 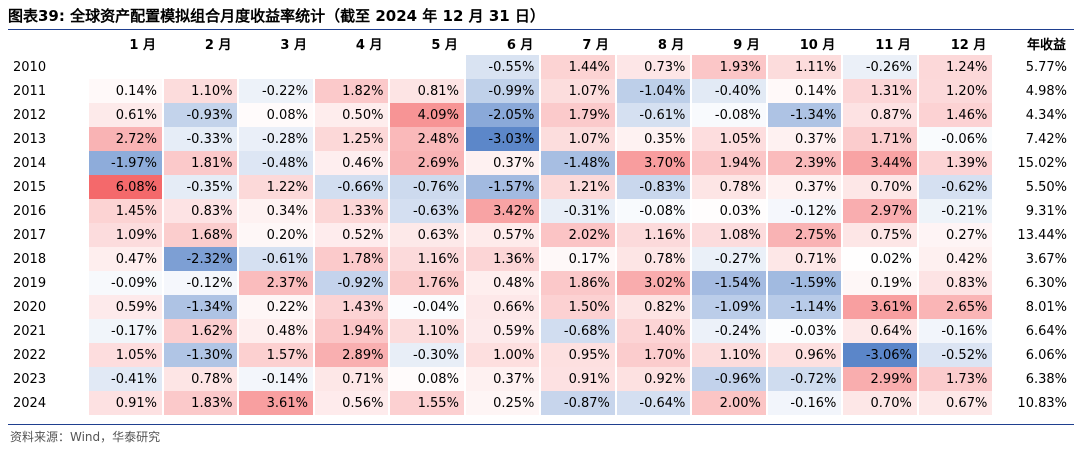 What do you see at coordinates (502, 91) in the screenshot?
I see `heatmap-cell: -0.99%` at bounding box center [502, 91].